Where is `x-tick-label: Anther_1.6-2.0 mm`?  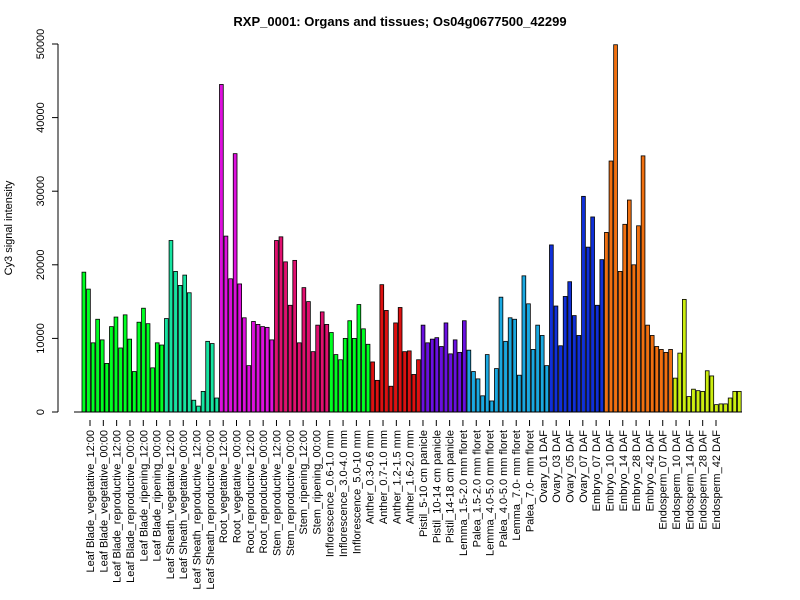
x-tick-label: Anther_1.6-2.0 mm is located at coordinates (411, 477).